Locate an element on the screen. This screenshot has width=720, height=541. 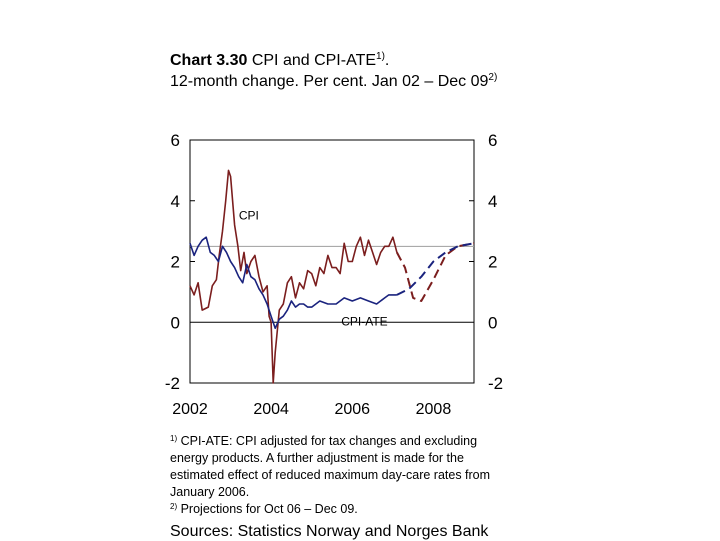
series-annotation: CPI is located at coordinates (249, 215).